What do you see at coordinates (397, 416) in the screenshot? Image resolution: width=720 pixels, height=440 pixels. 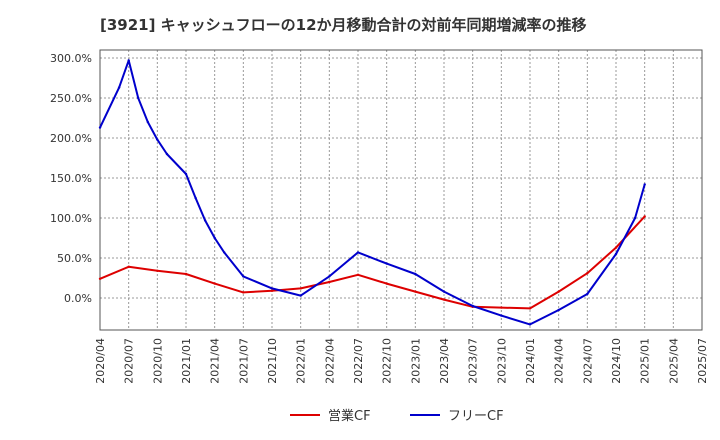 I see `legend: 営業CF フリーCF` at bounding box center [397, 416].